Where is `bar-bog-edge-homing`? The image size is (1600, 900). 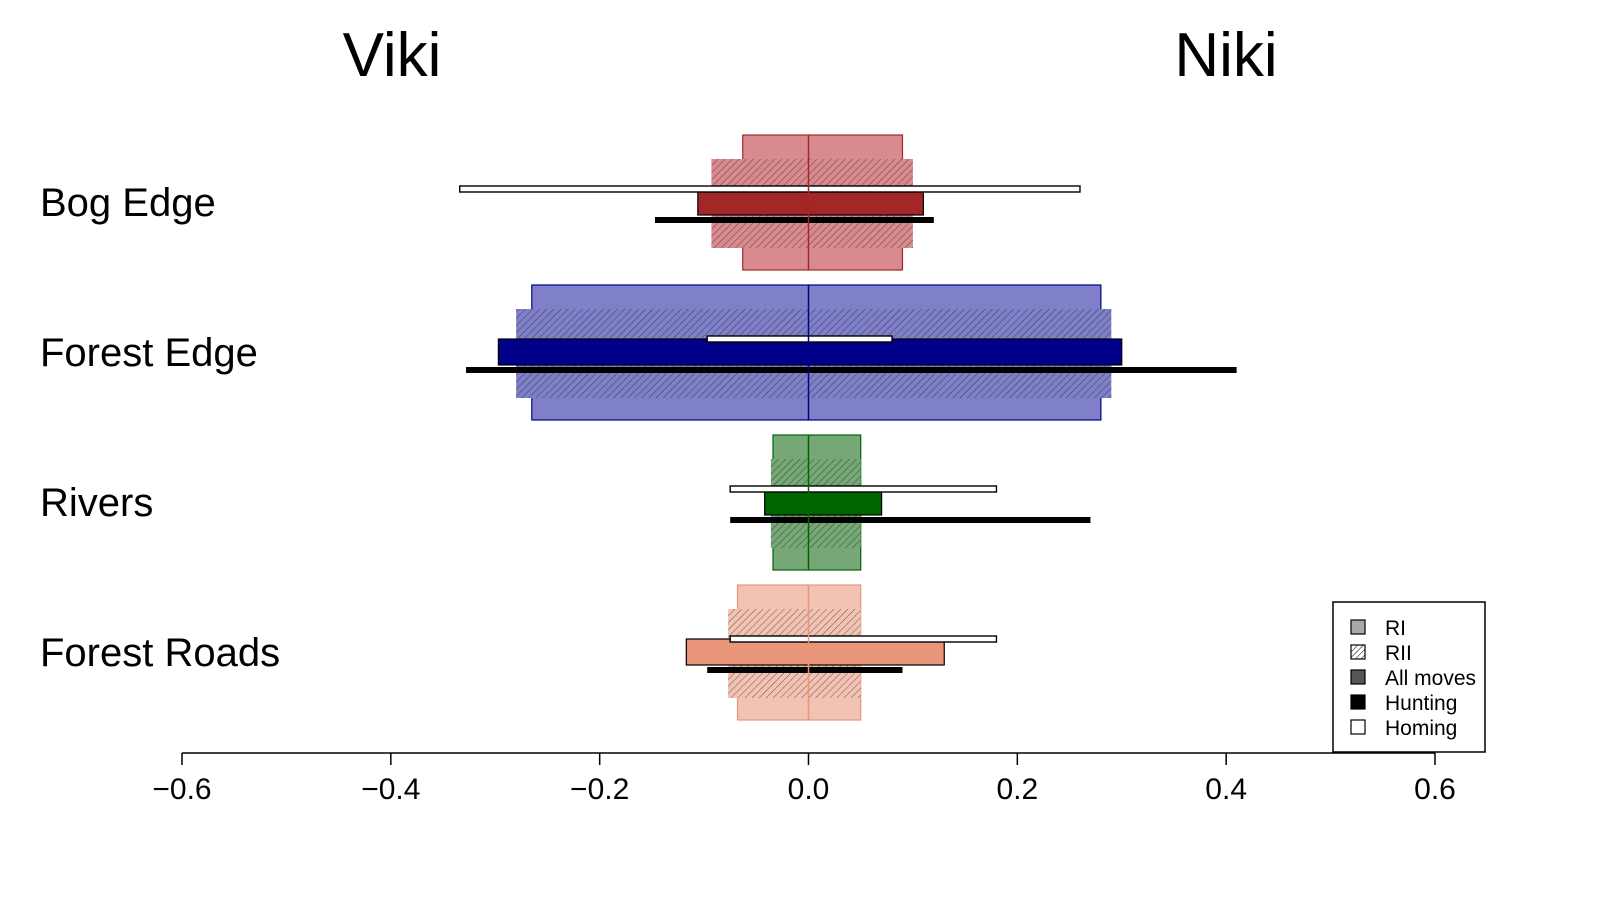
bar-bog-edge-homing is located at coordinates (770, 189).